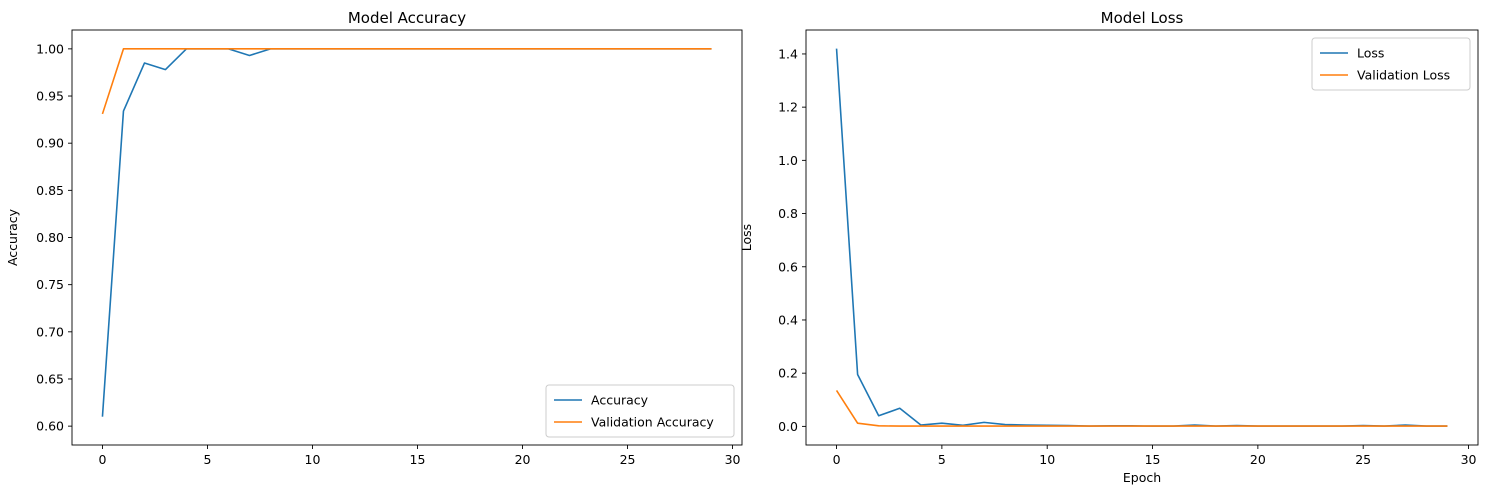 The width and height of the screenshot is (1488, 490). What do you see at coordinates (12, 237) in the screenshot?
I see `y-axis-title: Accuracy` at bounding box center [12, 237].